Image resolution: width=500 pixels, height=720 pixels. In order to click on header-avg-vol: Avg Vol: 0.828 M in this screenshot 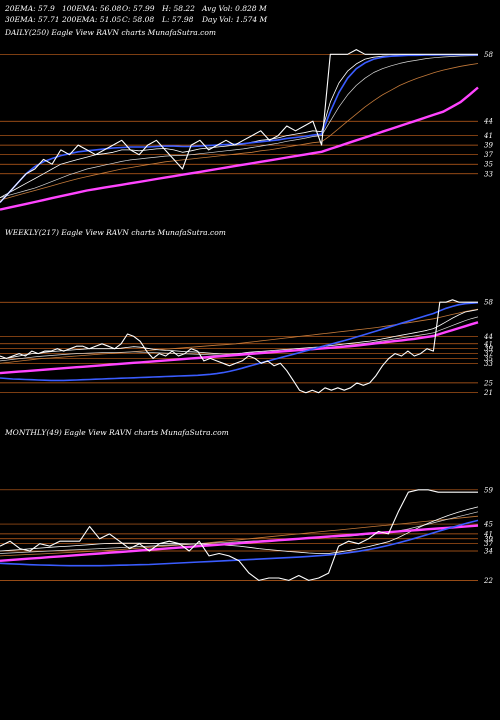, I will do `click(234, 8)`.